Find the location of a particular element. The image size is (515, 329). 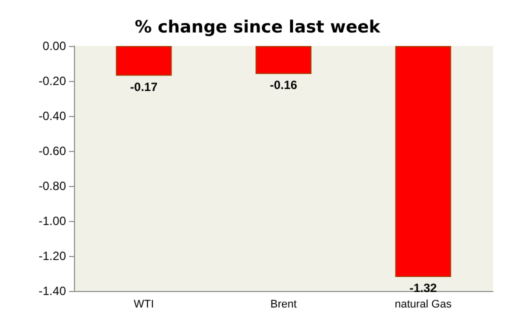

y-tick-label: 0.00 is located at coordinates (54, 46).